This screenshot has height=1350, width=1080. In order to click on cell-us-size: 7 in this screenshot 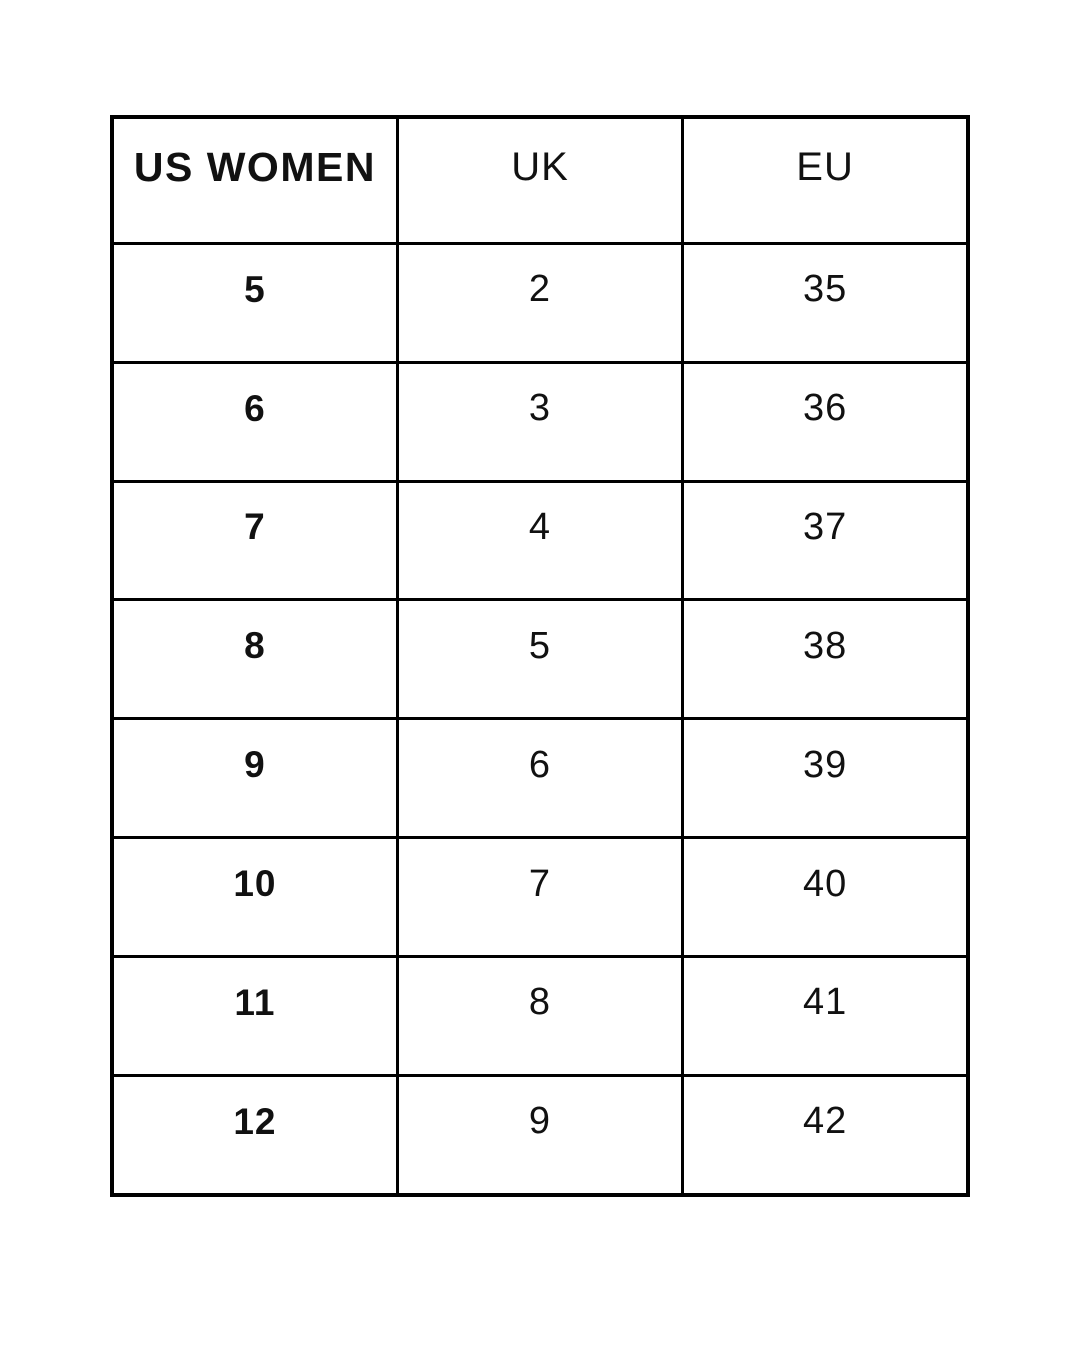, I will do `click(254, 540)`.